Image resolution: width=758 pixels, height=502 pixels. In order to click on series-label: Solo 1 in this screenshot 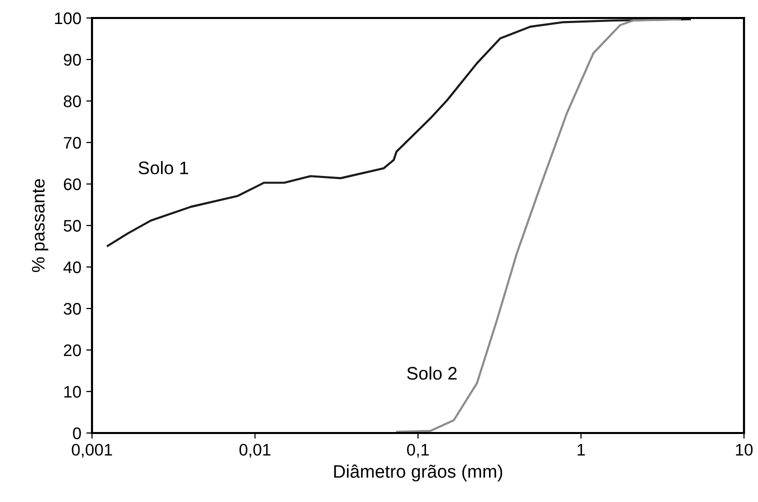, I will do `click(163, 167)`.